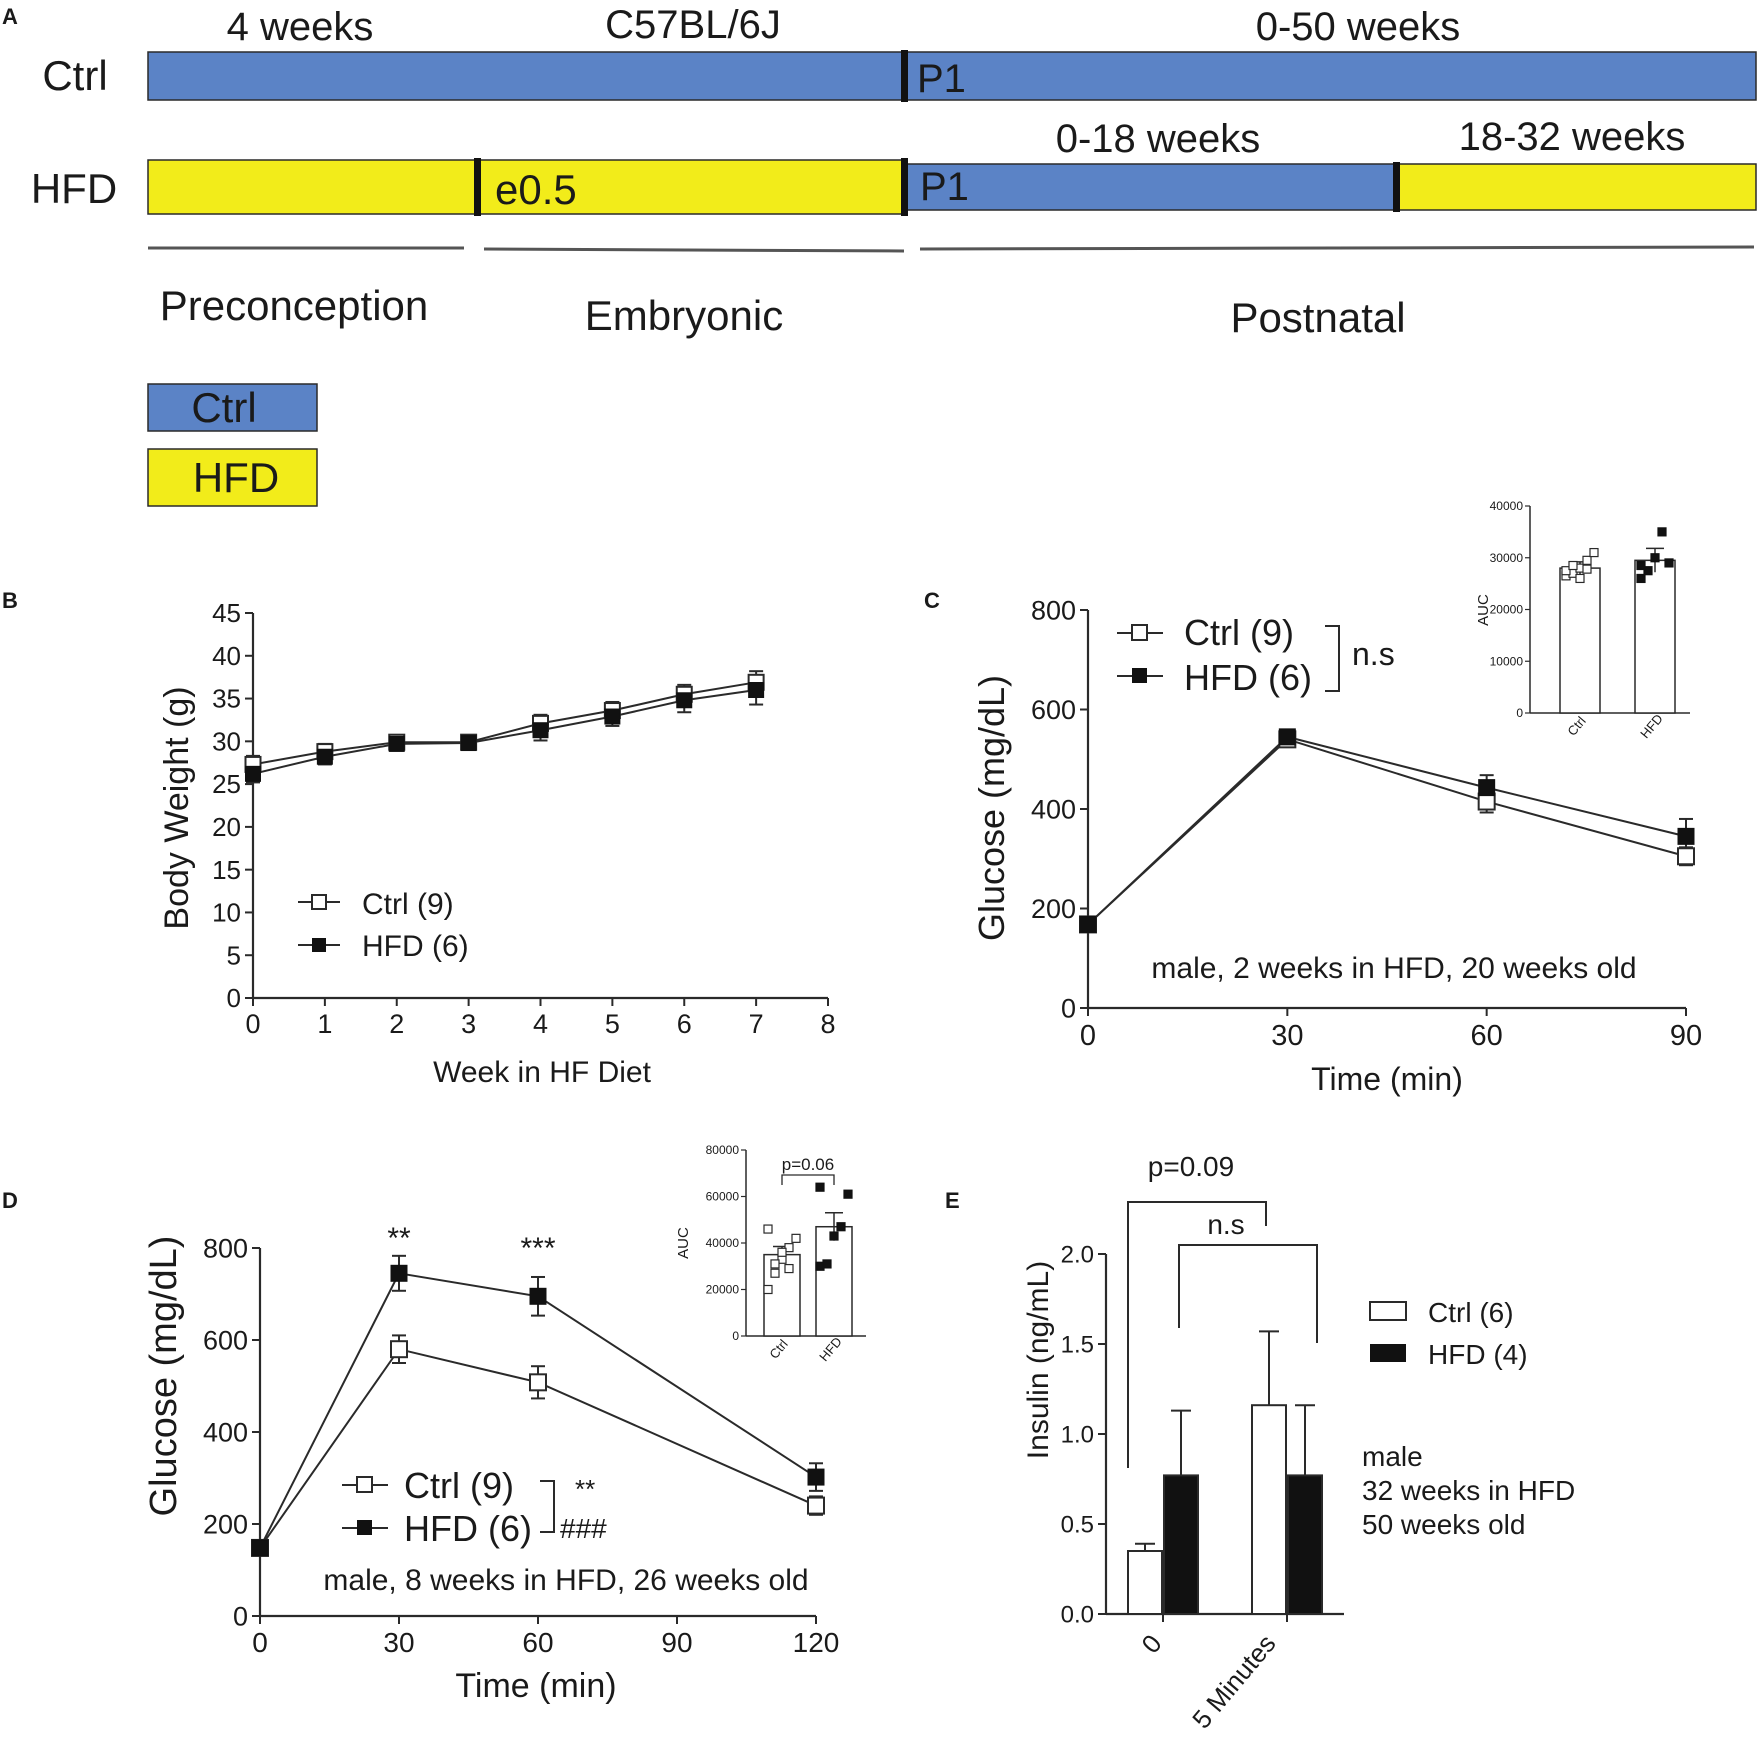 The image size is (1758, 1746). Describe the element at coordinates (226, 699) in the screenshot. I see `y-tick-label: 35` at that location.